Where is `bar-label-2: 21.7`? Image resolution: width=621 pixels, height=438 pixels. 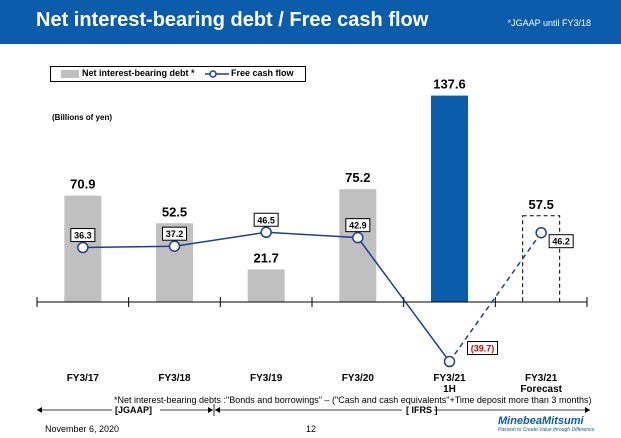 bar-label-2: 21.7 is located at coordinates (266, 257).